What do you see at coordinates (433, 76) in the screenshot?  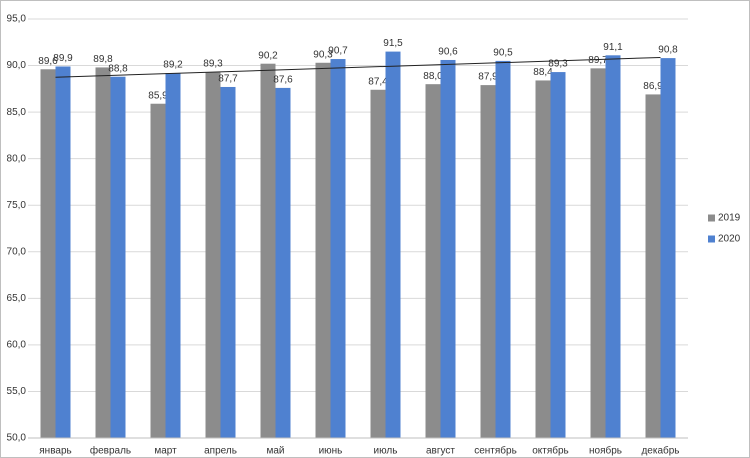 I see `value-label: 88,0` at bounding box center [433, 76].